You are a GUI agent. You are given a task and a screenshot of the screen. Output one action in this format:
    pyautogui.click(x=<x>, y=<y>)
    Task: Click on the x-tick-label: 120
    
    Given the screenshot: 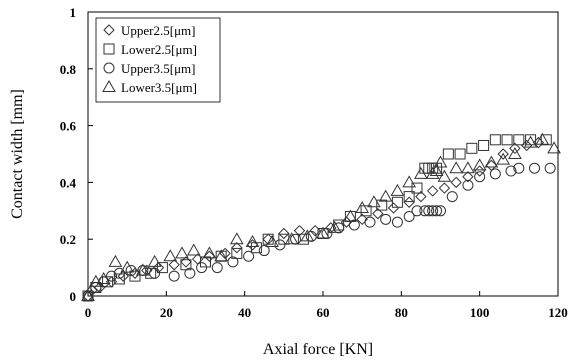 What is the action you would take?
    pyautogui.click(x=558, y=312)
    